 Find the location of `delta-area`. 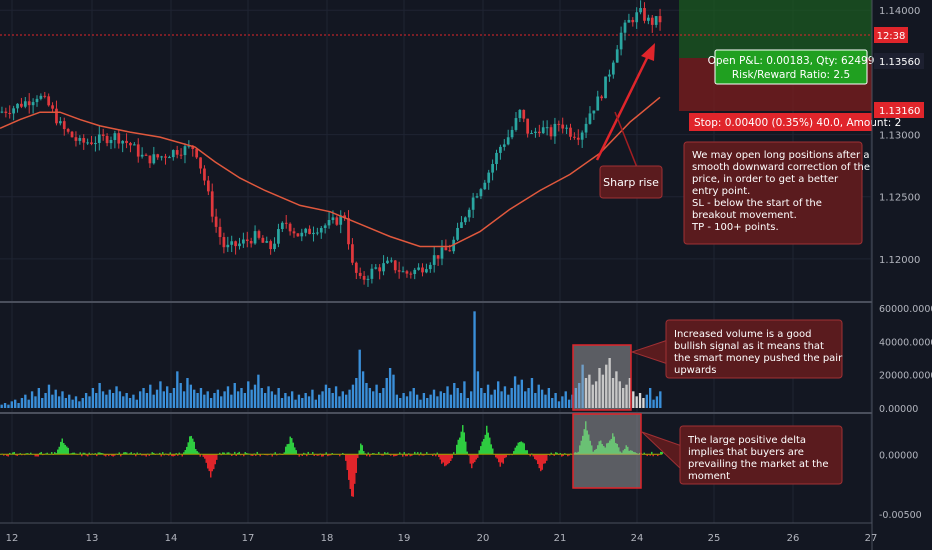

delta-area is located at coordinates (331, 459).